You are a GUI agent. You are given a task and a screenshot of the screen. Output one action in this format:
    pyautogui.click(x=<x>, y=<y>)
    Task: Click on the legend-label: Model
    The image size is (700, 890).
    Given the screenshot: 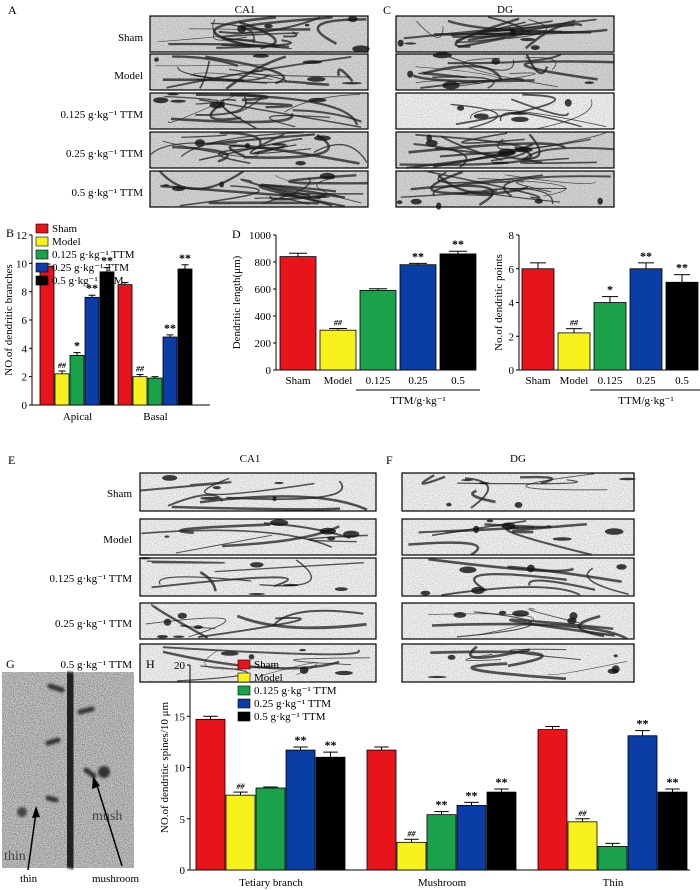 What is the action you would take?
    pyautogui.click(x=66, y=242)
    